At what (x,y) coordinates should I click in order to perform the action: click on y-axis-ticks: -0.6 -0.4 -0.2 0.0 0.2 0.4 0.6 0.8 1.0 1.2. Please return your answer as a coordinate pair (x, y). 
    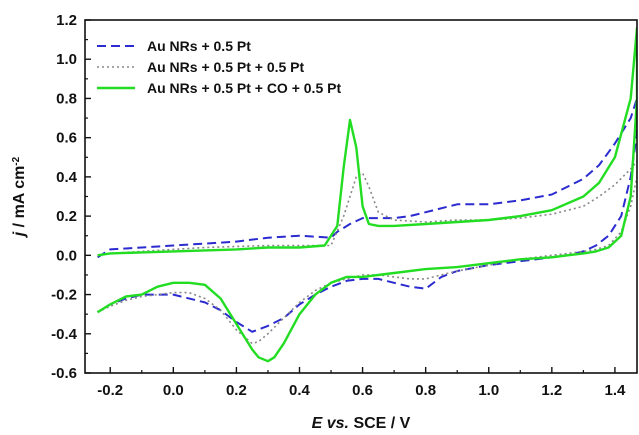
    Looking at the image, I should click on (71, 197).